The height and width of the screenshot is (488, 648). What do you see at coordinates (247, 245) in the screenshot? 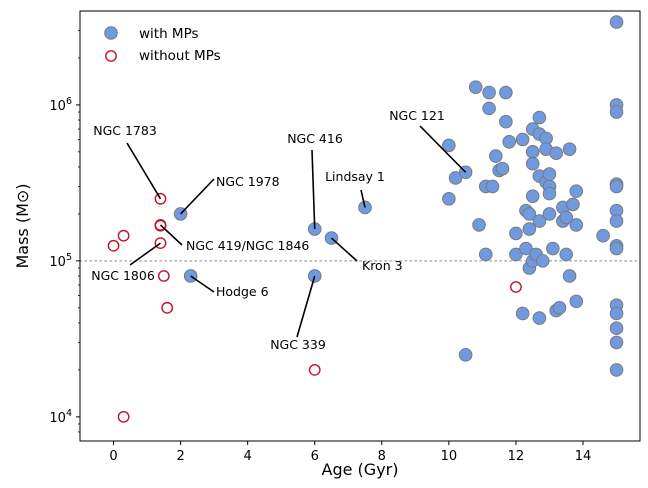
I see `annotation-label: NGC 419/NGC 1846` at bounding box center [247, 245].